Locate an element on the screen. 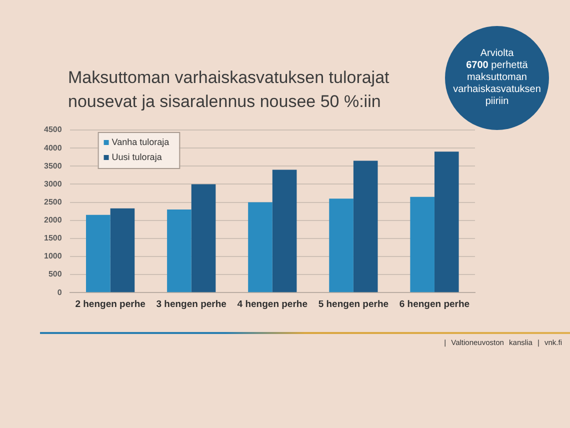 The image size is (570, 428). y-tick-label: 4500 is located at coordinates (53, 129).